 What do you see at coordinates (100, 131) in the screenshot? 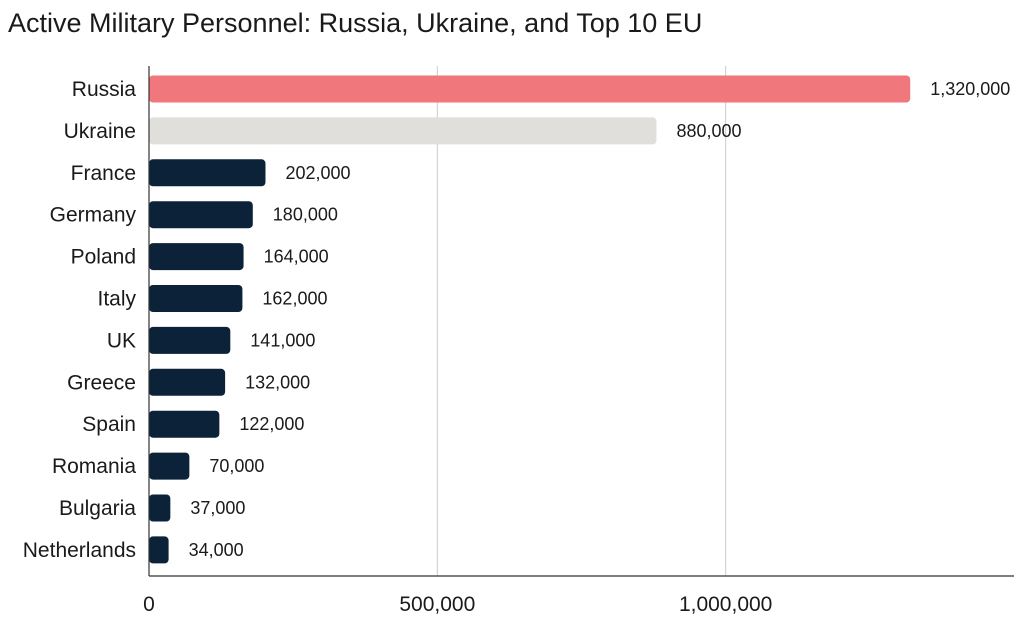
I see `category-label: Ukraine` at bounding box center [100, 131].